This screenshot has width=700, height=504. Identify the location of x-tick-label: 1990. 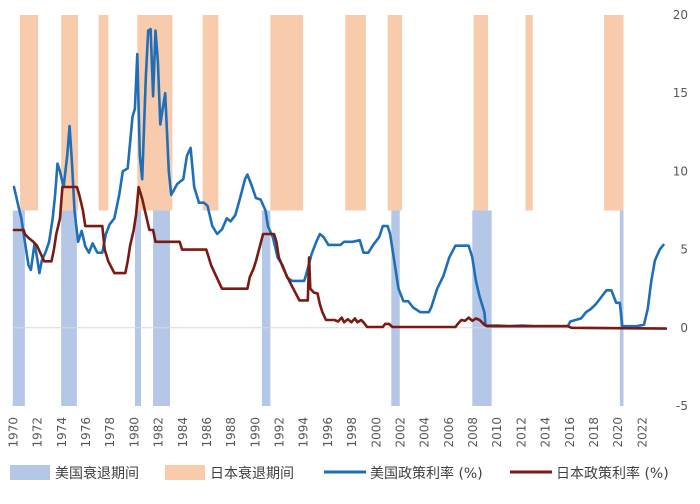
(255, 432).